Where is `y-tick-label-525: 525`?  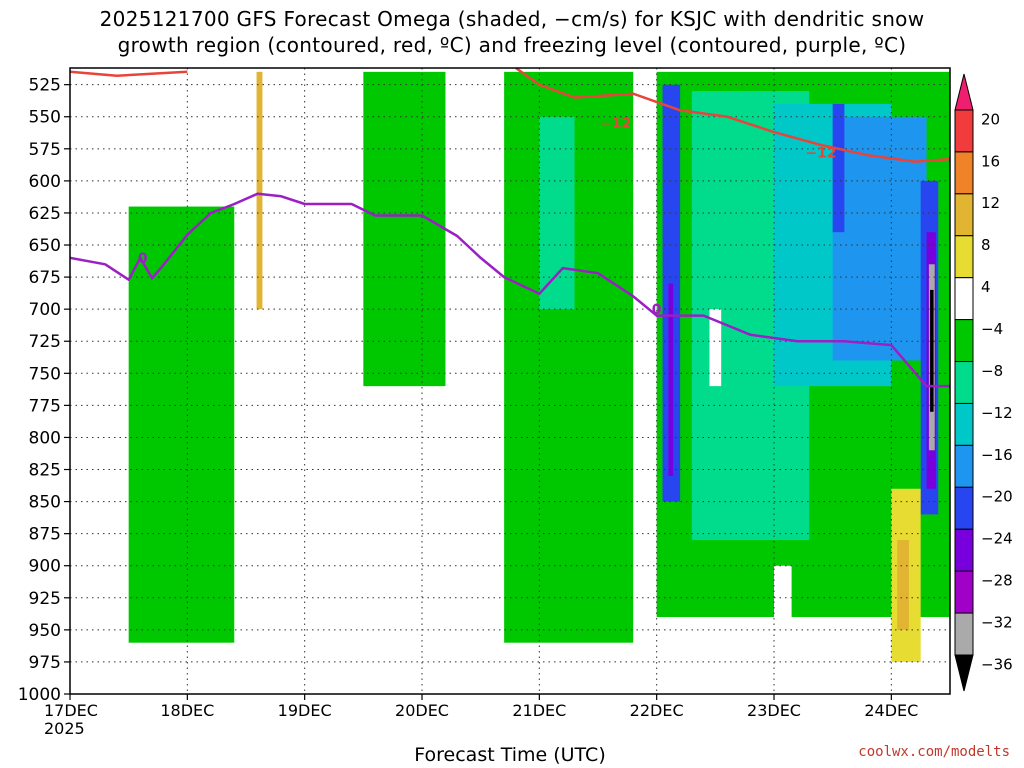 y-tick-label-525: 525 is located at coordinates (45, 86).